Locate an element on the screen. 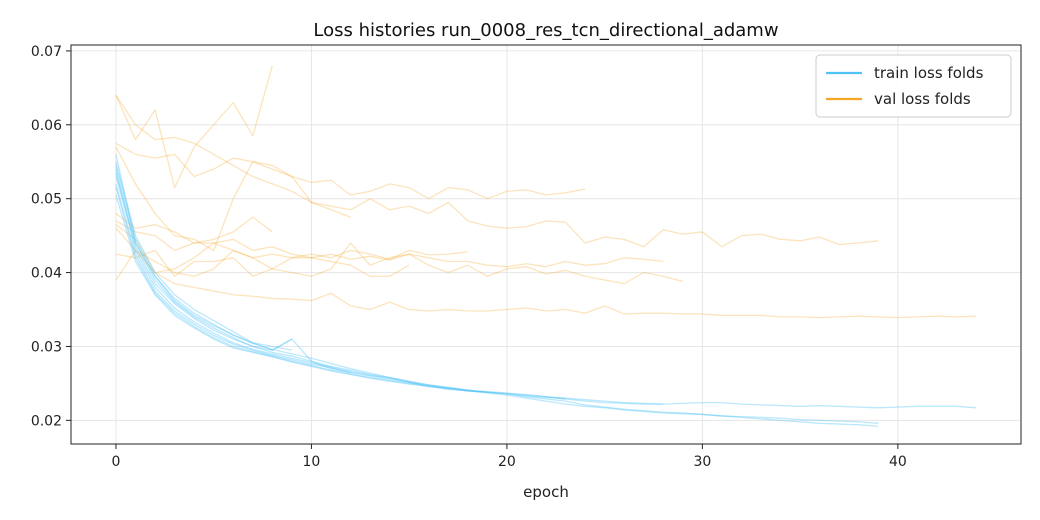  legend-label-val: val loss folds is located at coordinates (922, 99).